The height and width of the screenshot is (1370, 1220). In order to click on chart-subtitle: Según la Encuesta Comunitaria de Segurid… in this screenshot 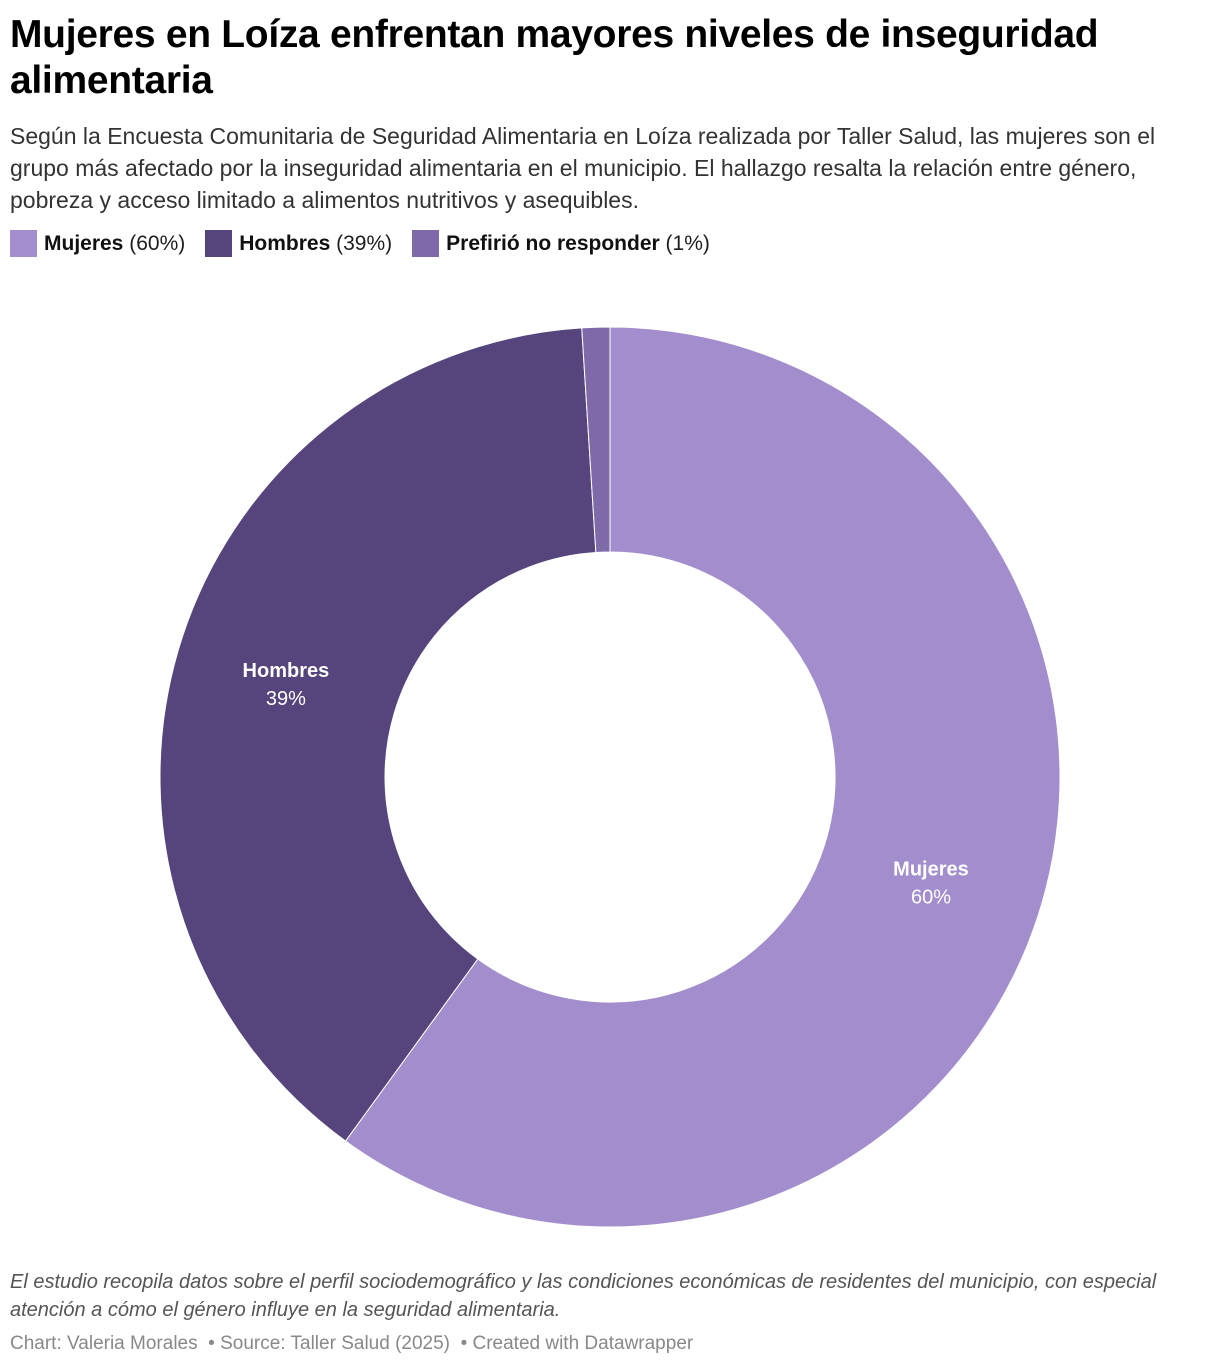, I will do `click(583, 168)`.